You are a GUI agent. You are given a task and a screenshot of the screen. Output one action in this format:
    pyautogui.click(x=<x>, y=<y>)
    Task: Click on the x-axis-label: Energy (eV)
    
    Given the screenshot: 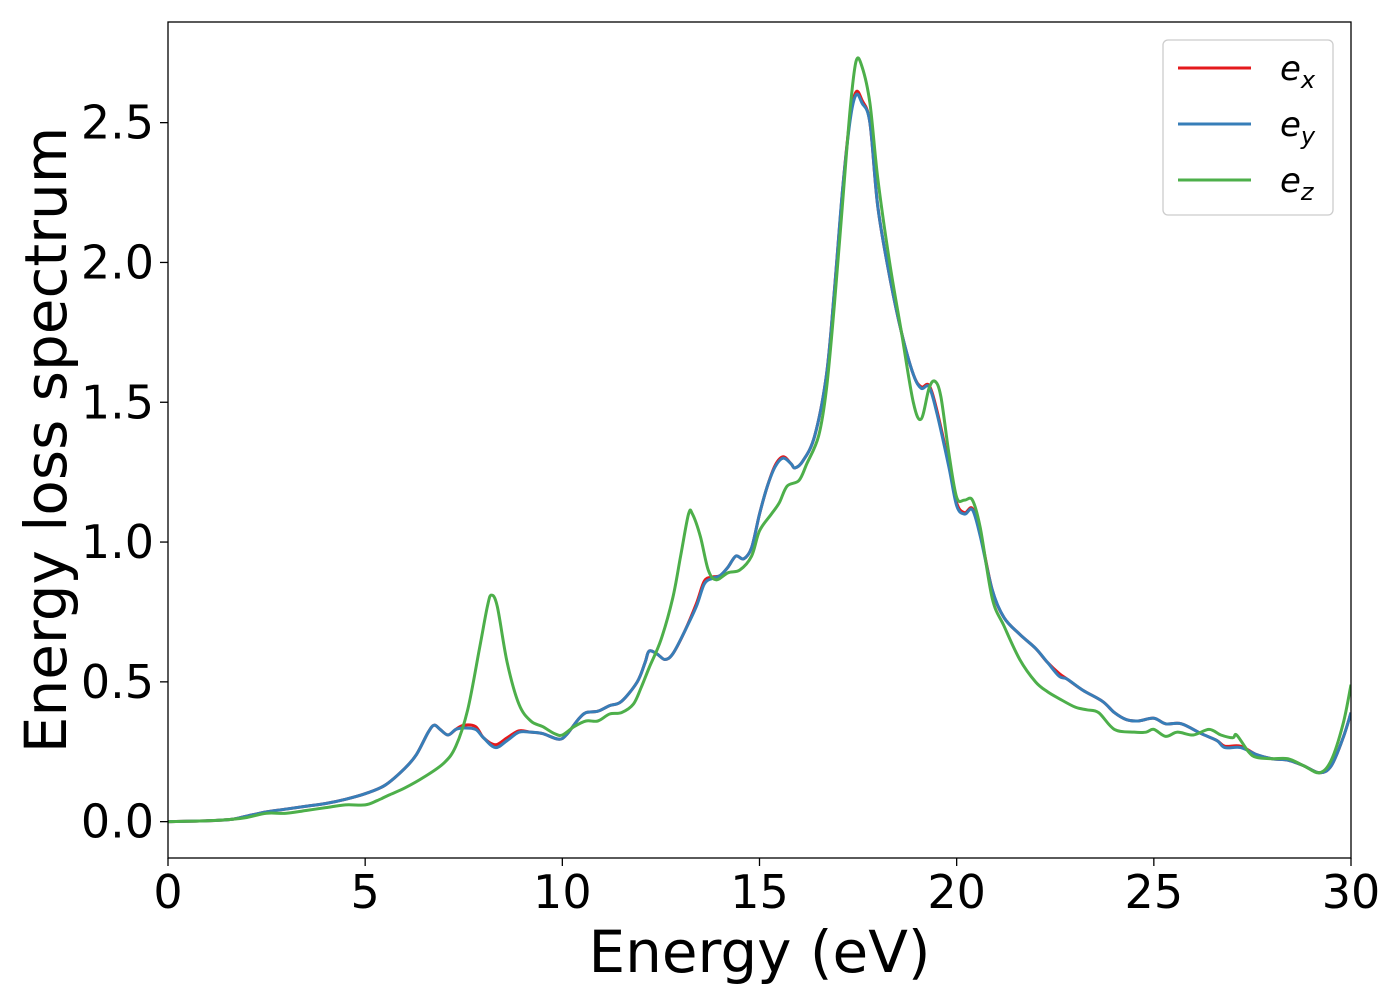 What is the action you would take?
    pyautogui.click(x=759, y=952)
    